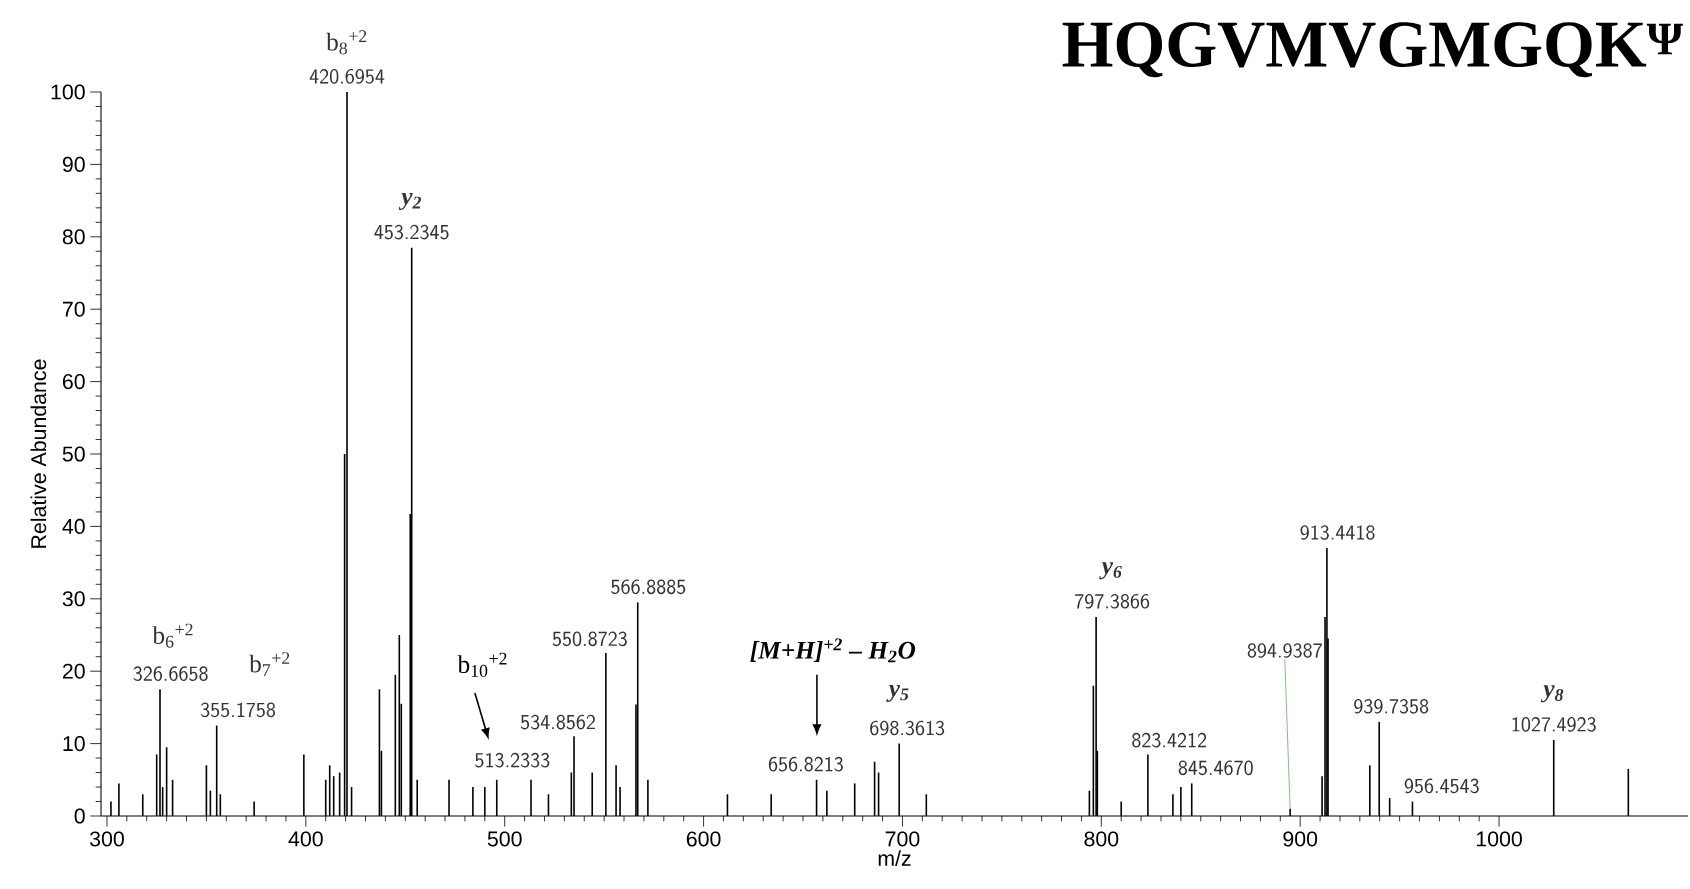 This screenshot has width=1690, height=889. What do you see at coordinates (1391, 706) in the screenshot?
I see `annotation: 939.7358` at bounding box center [1391, 706].